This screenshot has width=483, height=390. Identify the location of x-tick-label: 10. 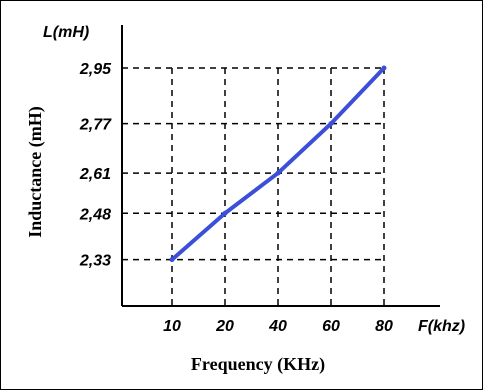
(172, 326).